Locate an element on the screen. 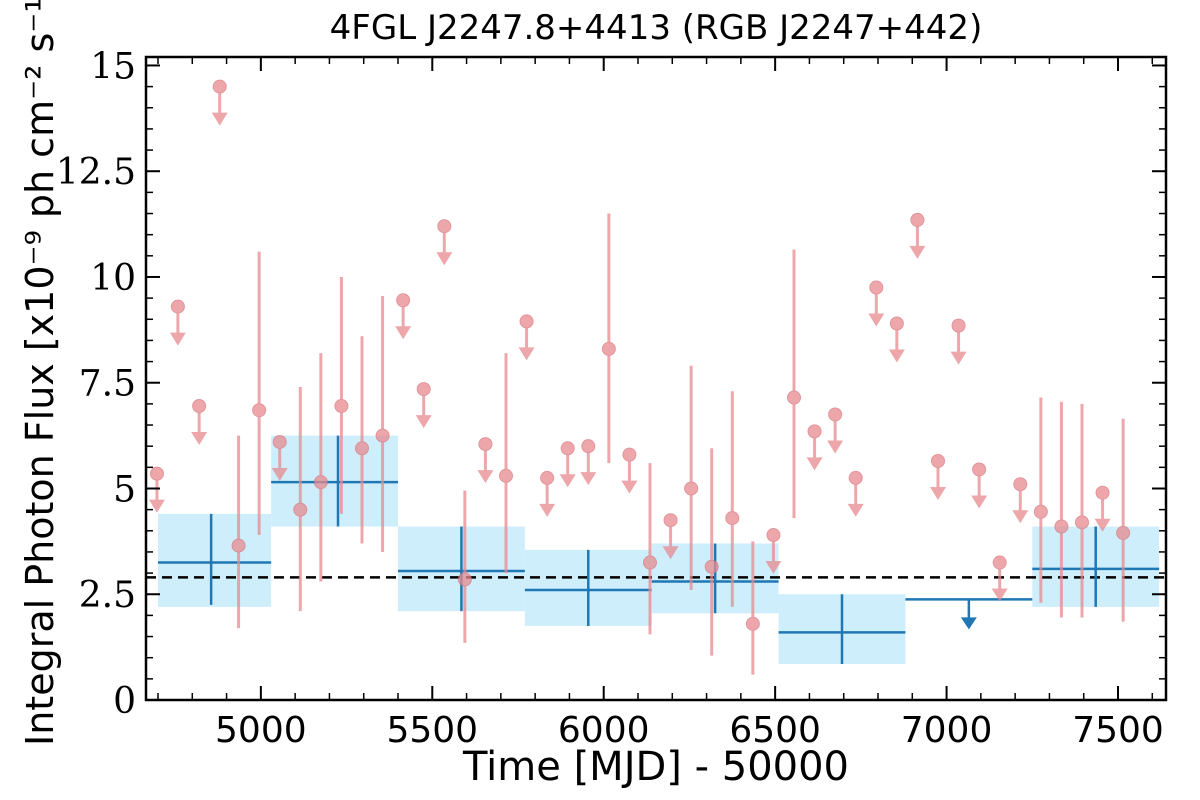 The image size is (1200, 800). y-tick-label: 0 is located at coordinates (124, 701).